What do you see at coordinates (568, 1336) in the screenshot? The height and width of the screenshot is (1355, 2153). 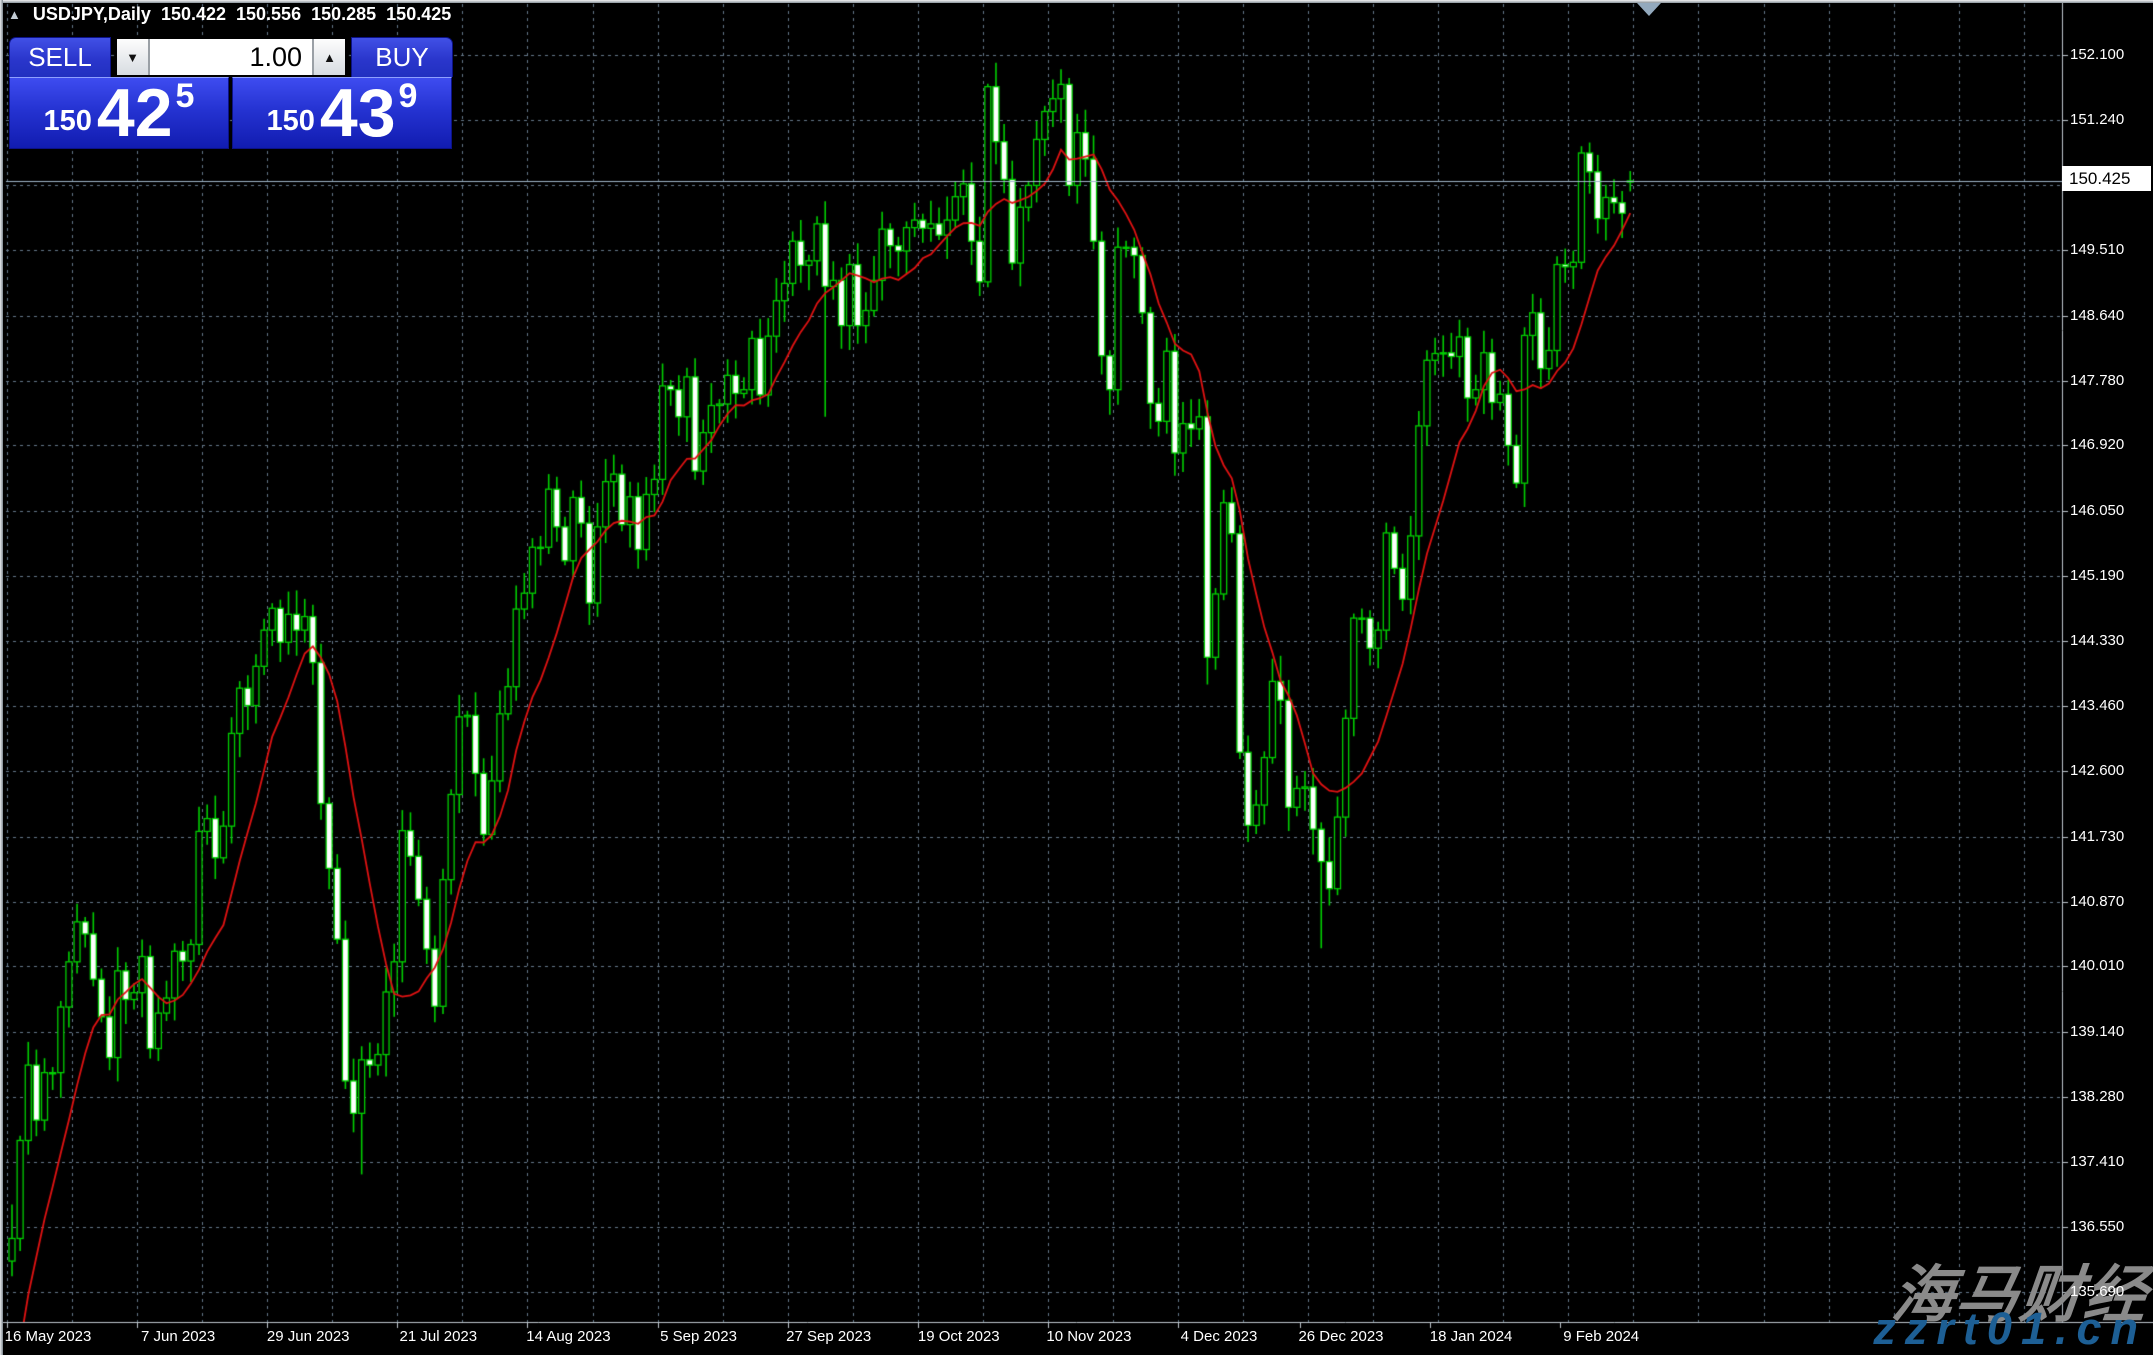 I see `date-tick-label: 14 Aug 2023` at bounding box center [568, 1336].